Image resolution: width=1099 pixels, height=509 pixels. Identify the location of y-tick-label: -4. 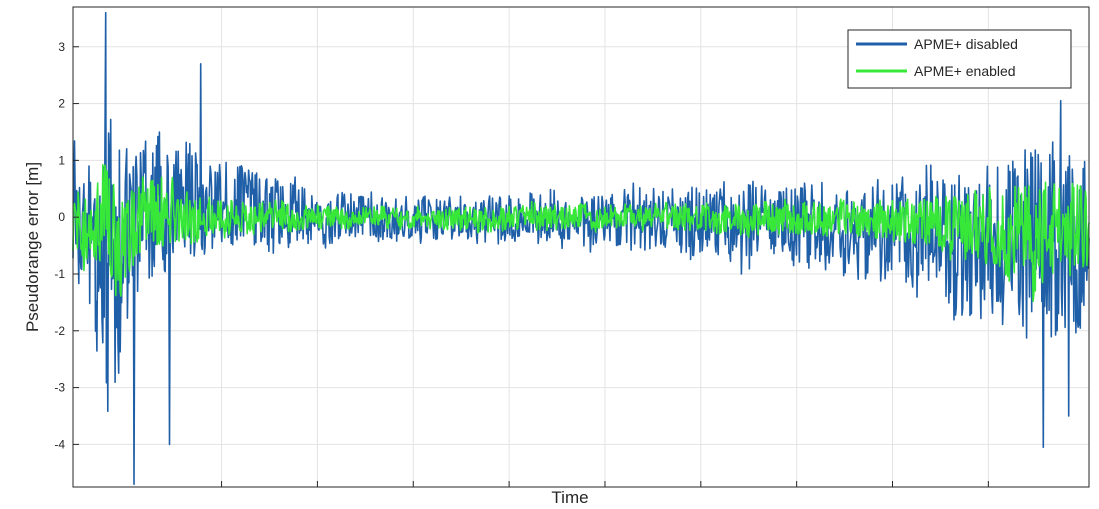
(59, 444).